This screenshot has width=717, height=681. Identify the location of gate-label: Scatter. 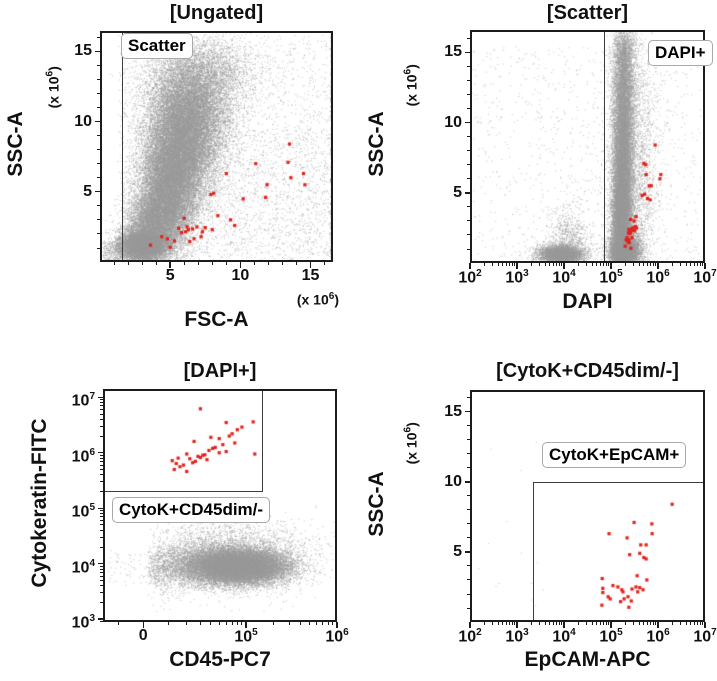
(157, 46).